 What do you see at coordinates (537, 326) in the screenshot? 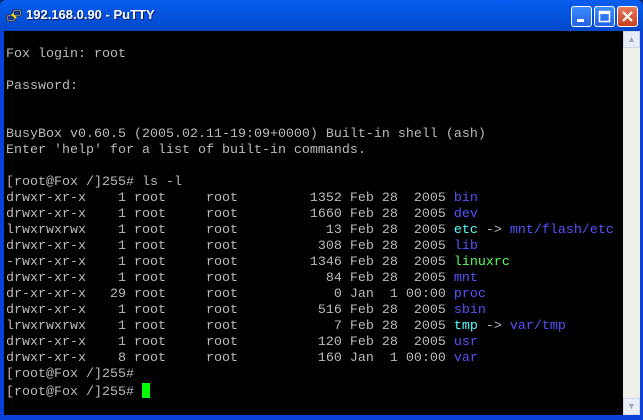
I see `file-name-directory: var/tmp` at bounding box center [537, 326].